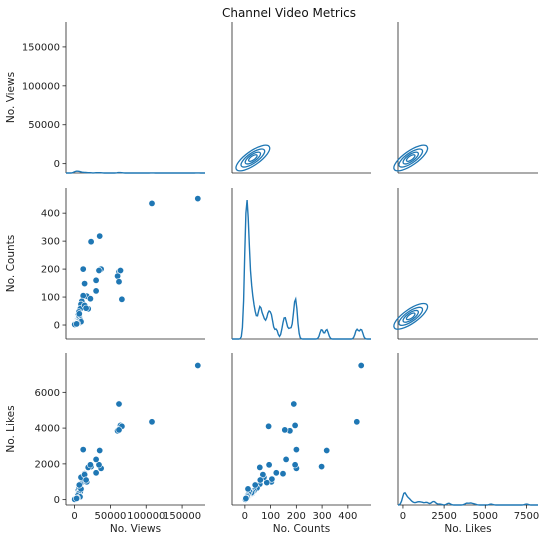  I want to click on panel-views-vs-likes, so click(465, 98).